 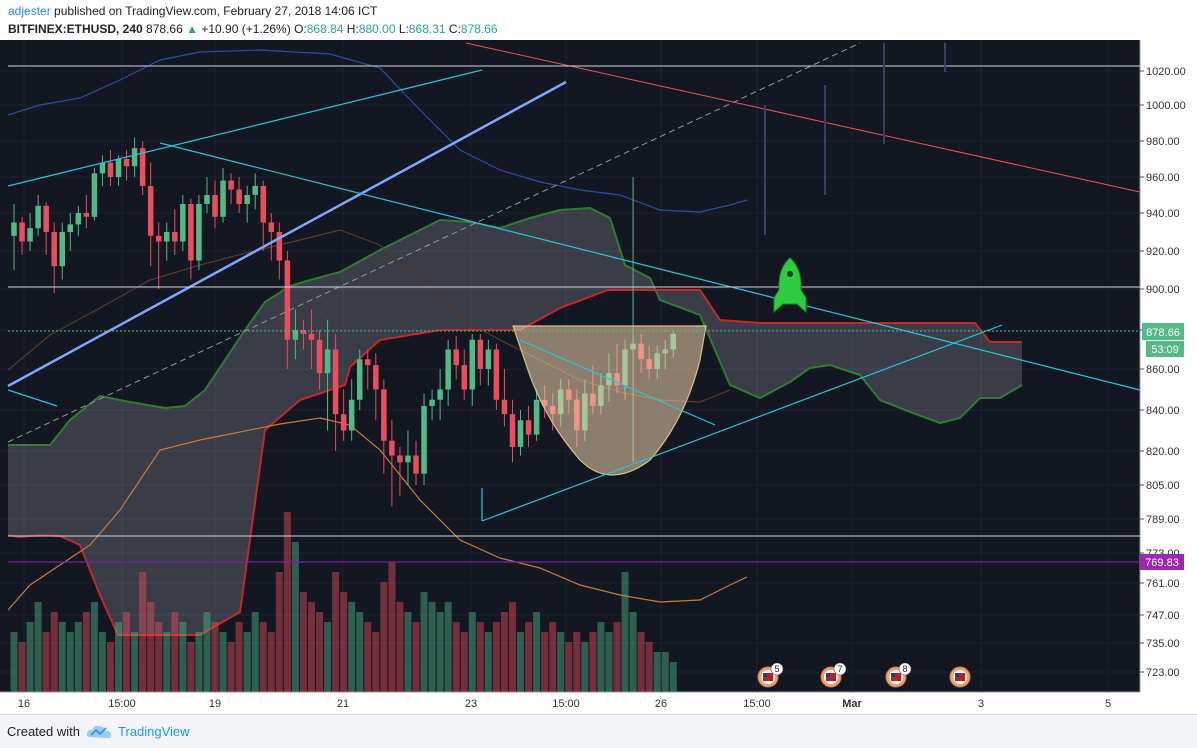 What do you see at coordinates (325, 29) in the screenshot?
I see `open-value: 868.84` at bounding box center [325, 29].